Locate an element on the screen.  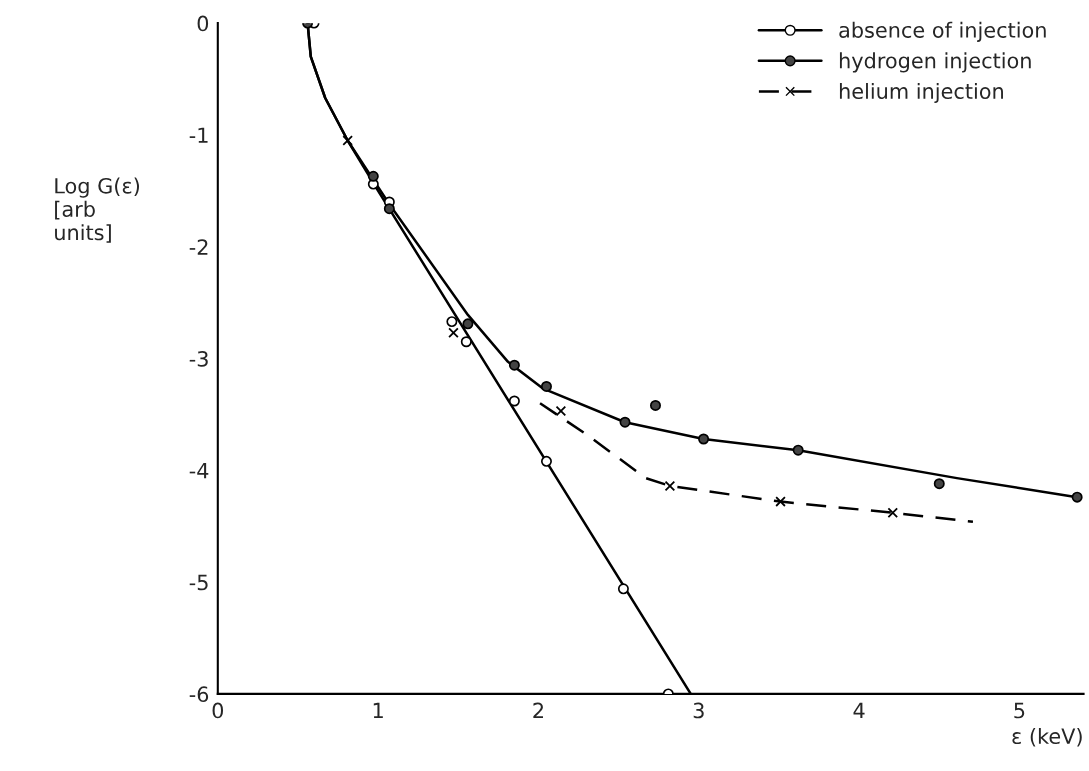
x-tick-label: 2 is located at coordinates (538, 710).